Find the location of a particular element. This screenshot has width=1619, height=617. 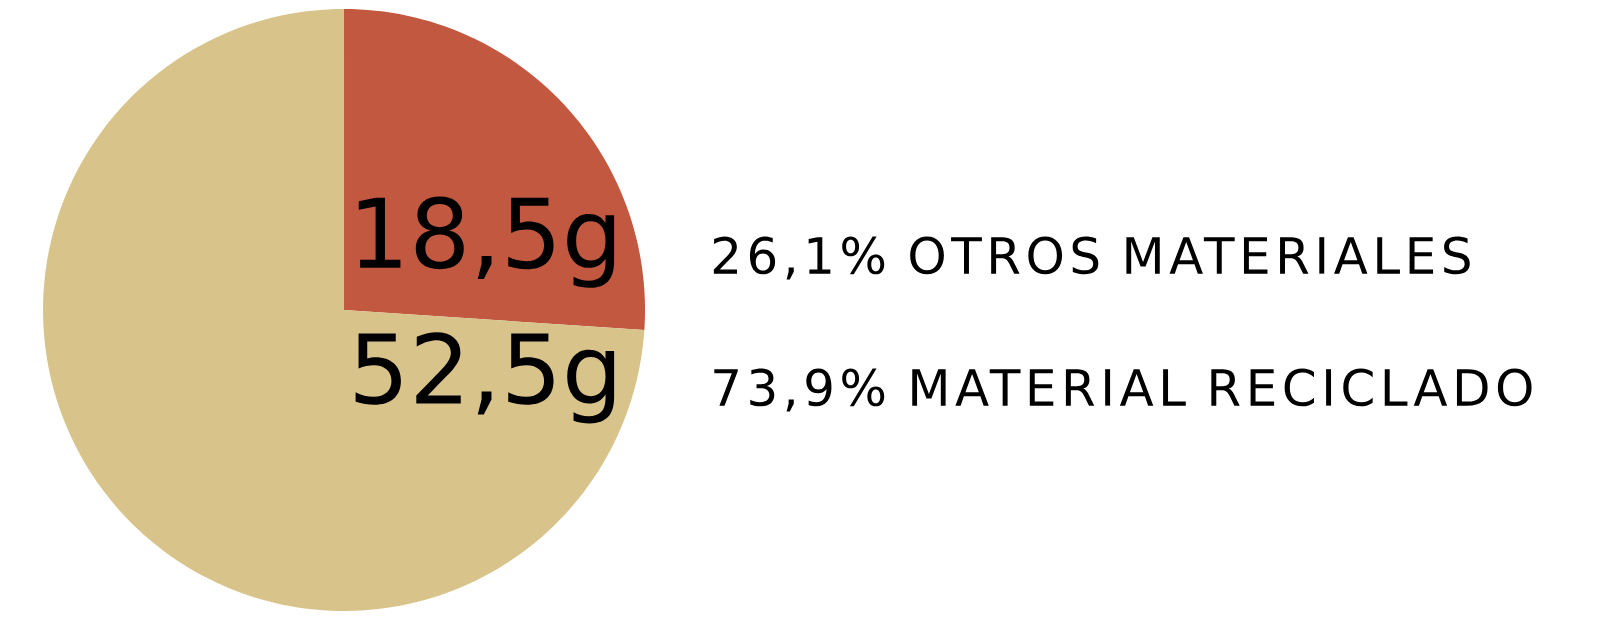

slice-label: 26,1% OTROS MATERIALES is located at coordinates (1091, 258).